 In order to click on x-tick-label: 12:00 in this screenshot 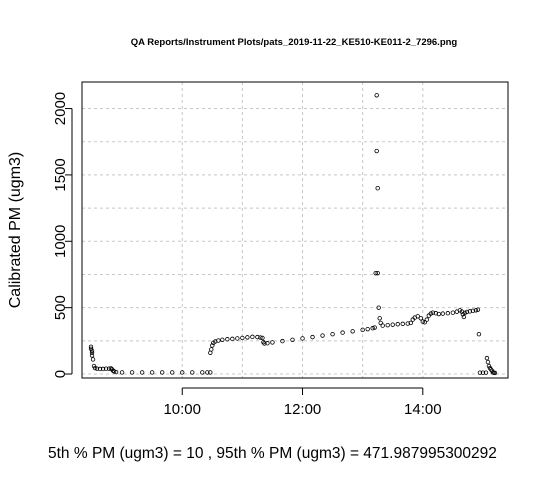, I will do `click(303, 409)`.